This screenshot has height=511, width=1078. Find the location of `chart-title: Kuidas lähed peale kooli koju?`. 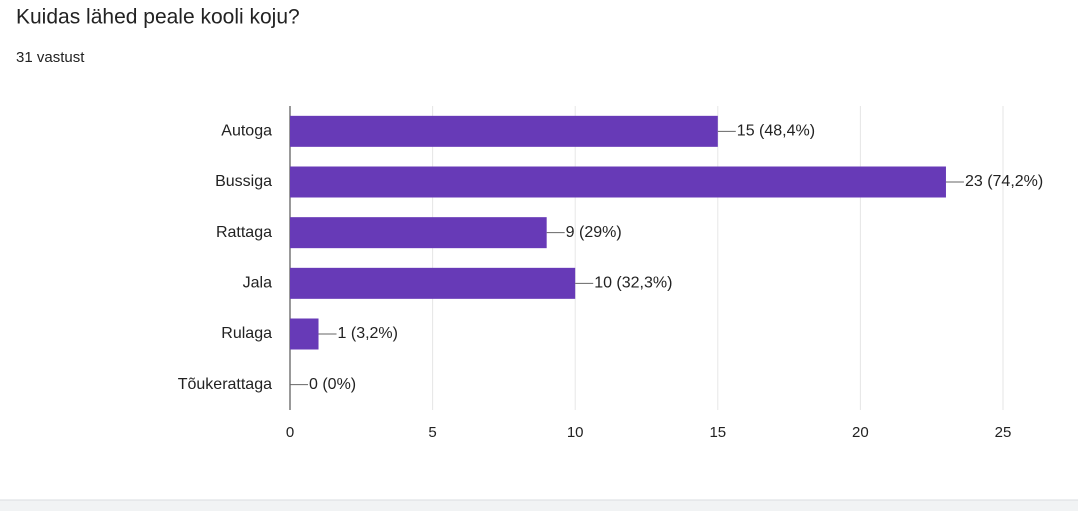

chart-title: Kuidas lähed peale kooli koju? is located at coordinates (158, 17).